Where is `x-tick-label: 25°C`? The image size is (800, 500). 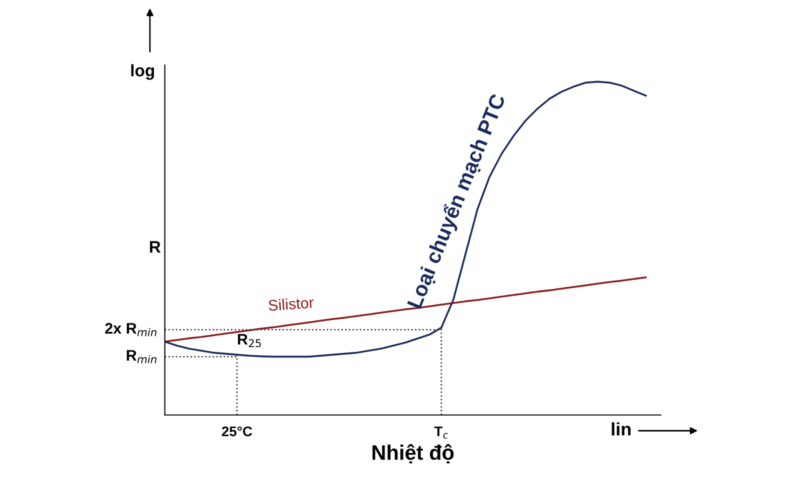 x-tick-label: 25°C is located at coordinates (237, 431).